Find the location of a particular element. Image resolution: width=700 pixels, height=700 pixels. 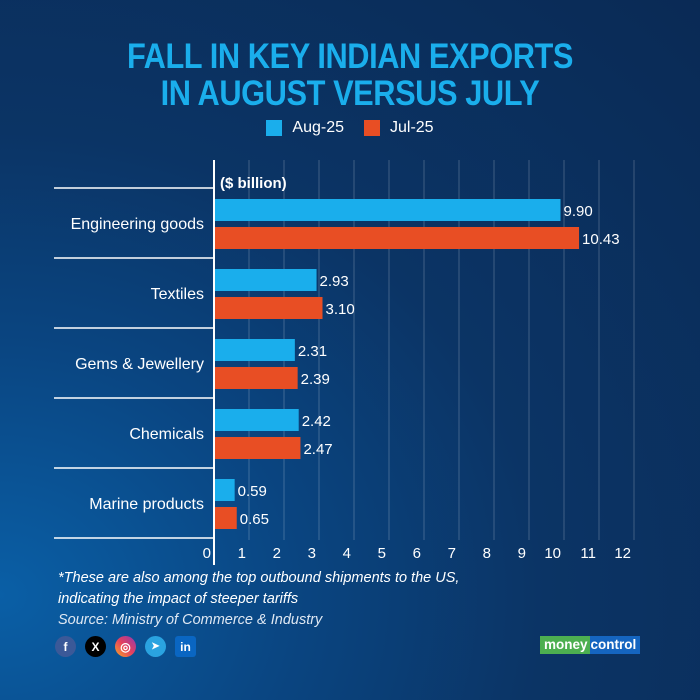

legend-swatch-aug is located at coordinates (274, 128).